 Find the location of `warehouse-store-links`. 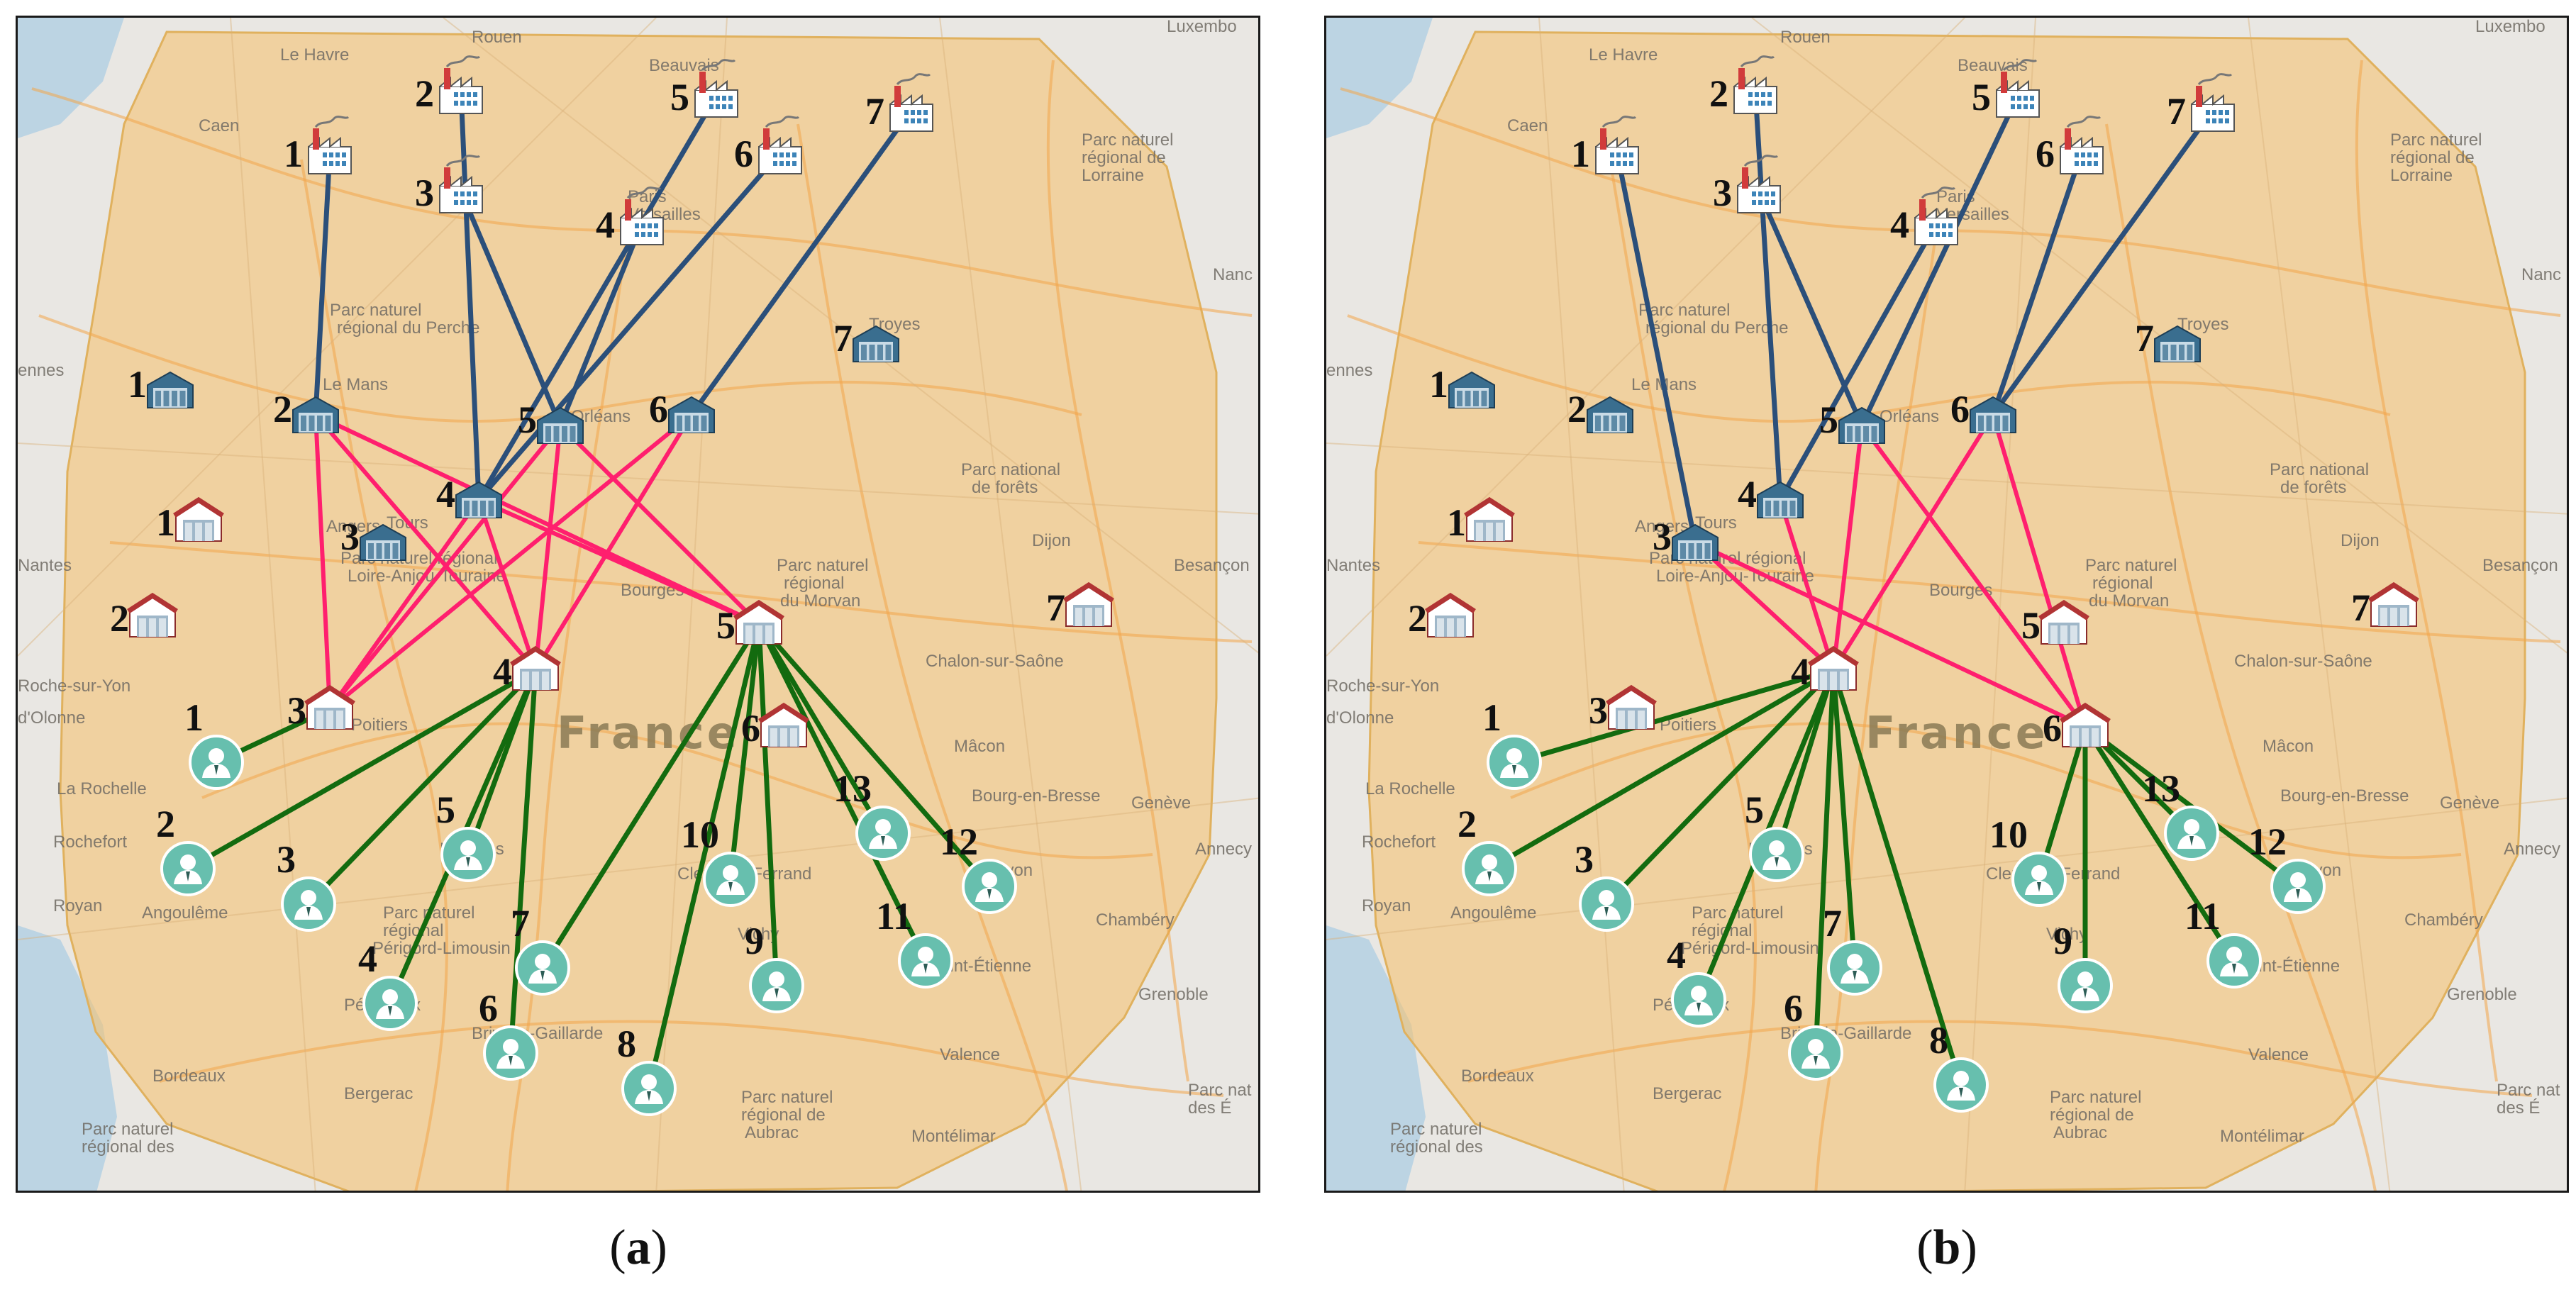

warehouse-store-links is located at coordinates (537, 562).